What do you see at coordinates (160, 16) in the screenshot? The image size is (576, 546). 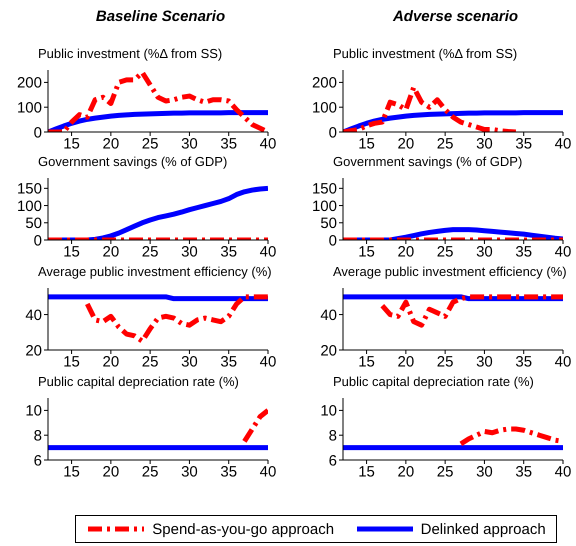 I see `chart-title: Baseline Scenario` at bounding box center [160, 16].